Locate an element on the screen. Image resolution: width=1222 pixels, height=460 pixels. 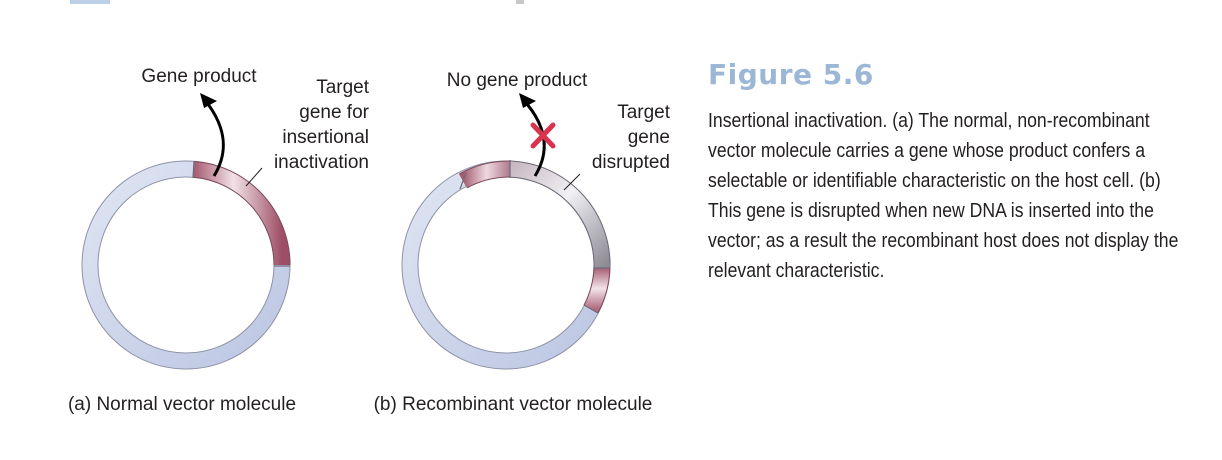
target-label-a-line-1: Target is located at coordinates (343, 87).